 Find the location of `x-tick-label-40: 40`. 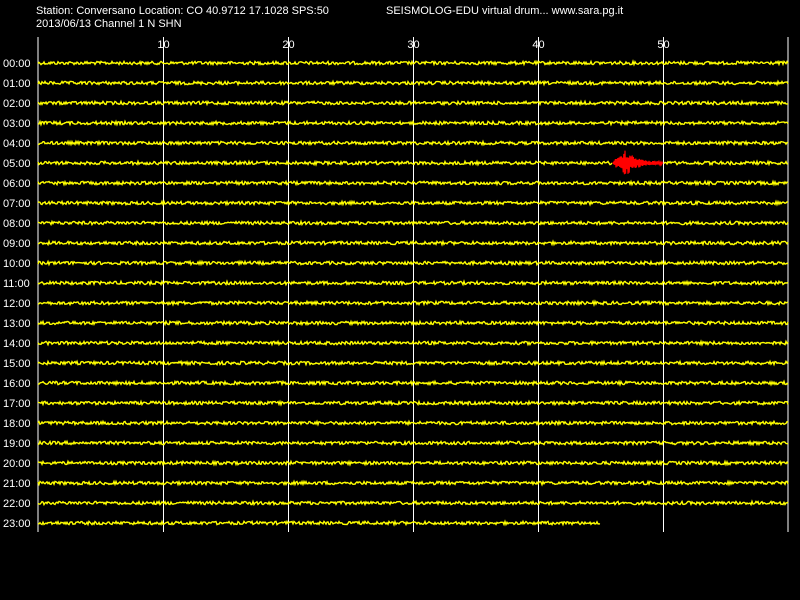

x-tick-label-40: 40 is located at coordinates (538, 45).